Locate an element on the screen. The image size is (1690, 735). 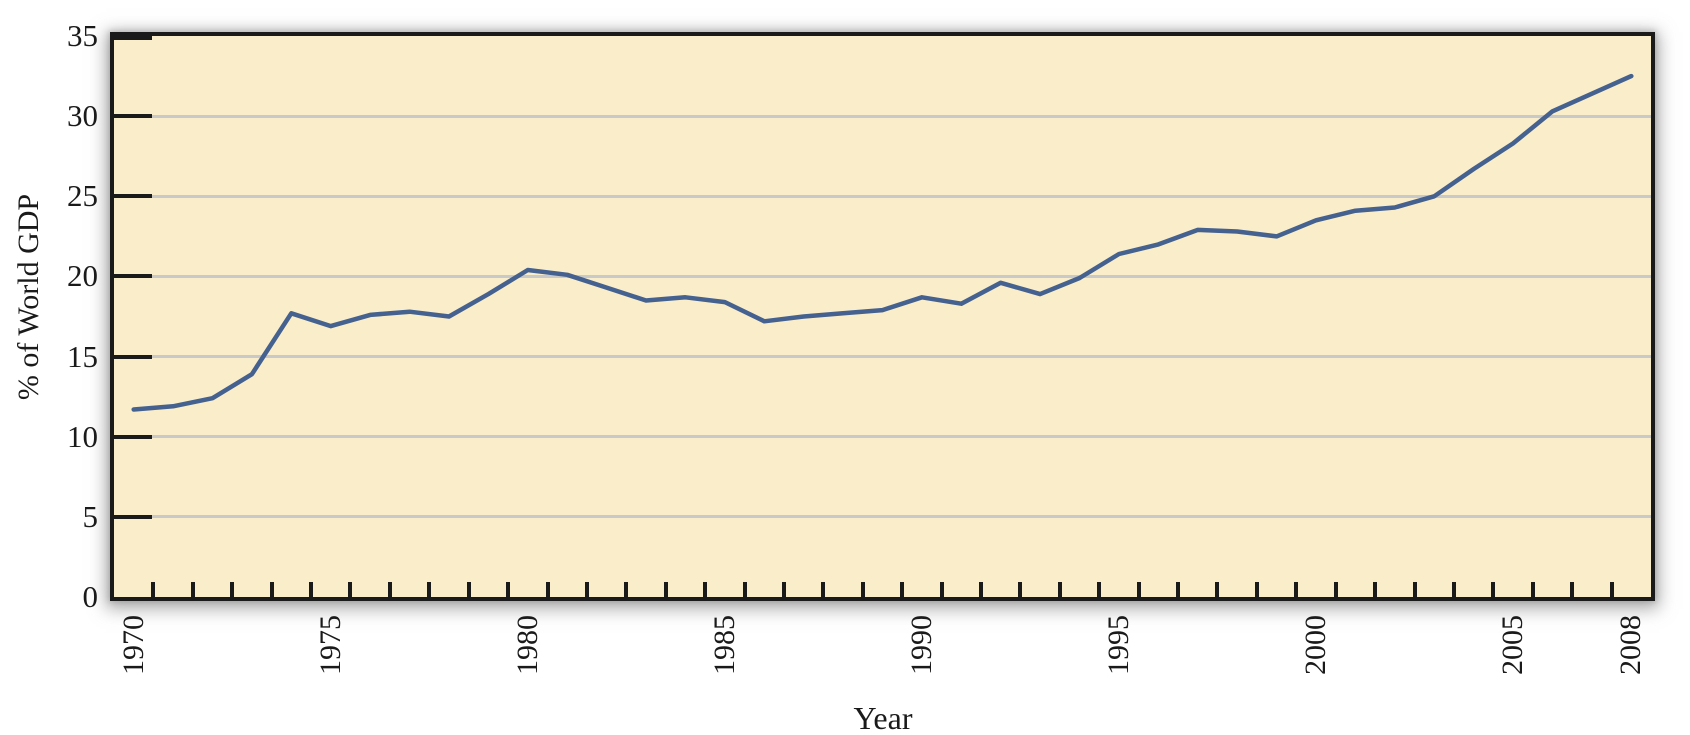
x-tick-label: 1980 is located at coordinates (527, 645).